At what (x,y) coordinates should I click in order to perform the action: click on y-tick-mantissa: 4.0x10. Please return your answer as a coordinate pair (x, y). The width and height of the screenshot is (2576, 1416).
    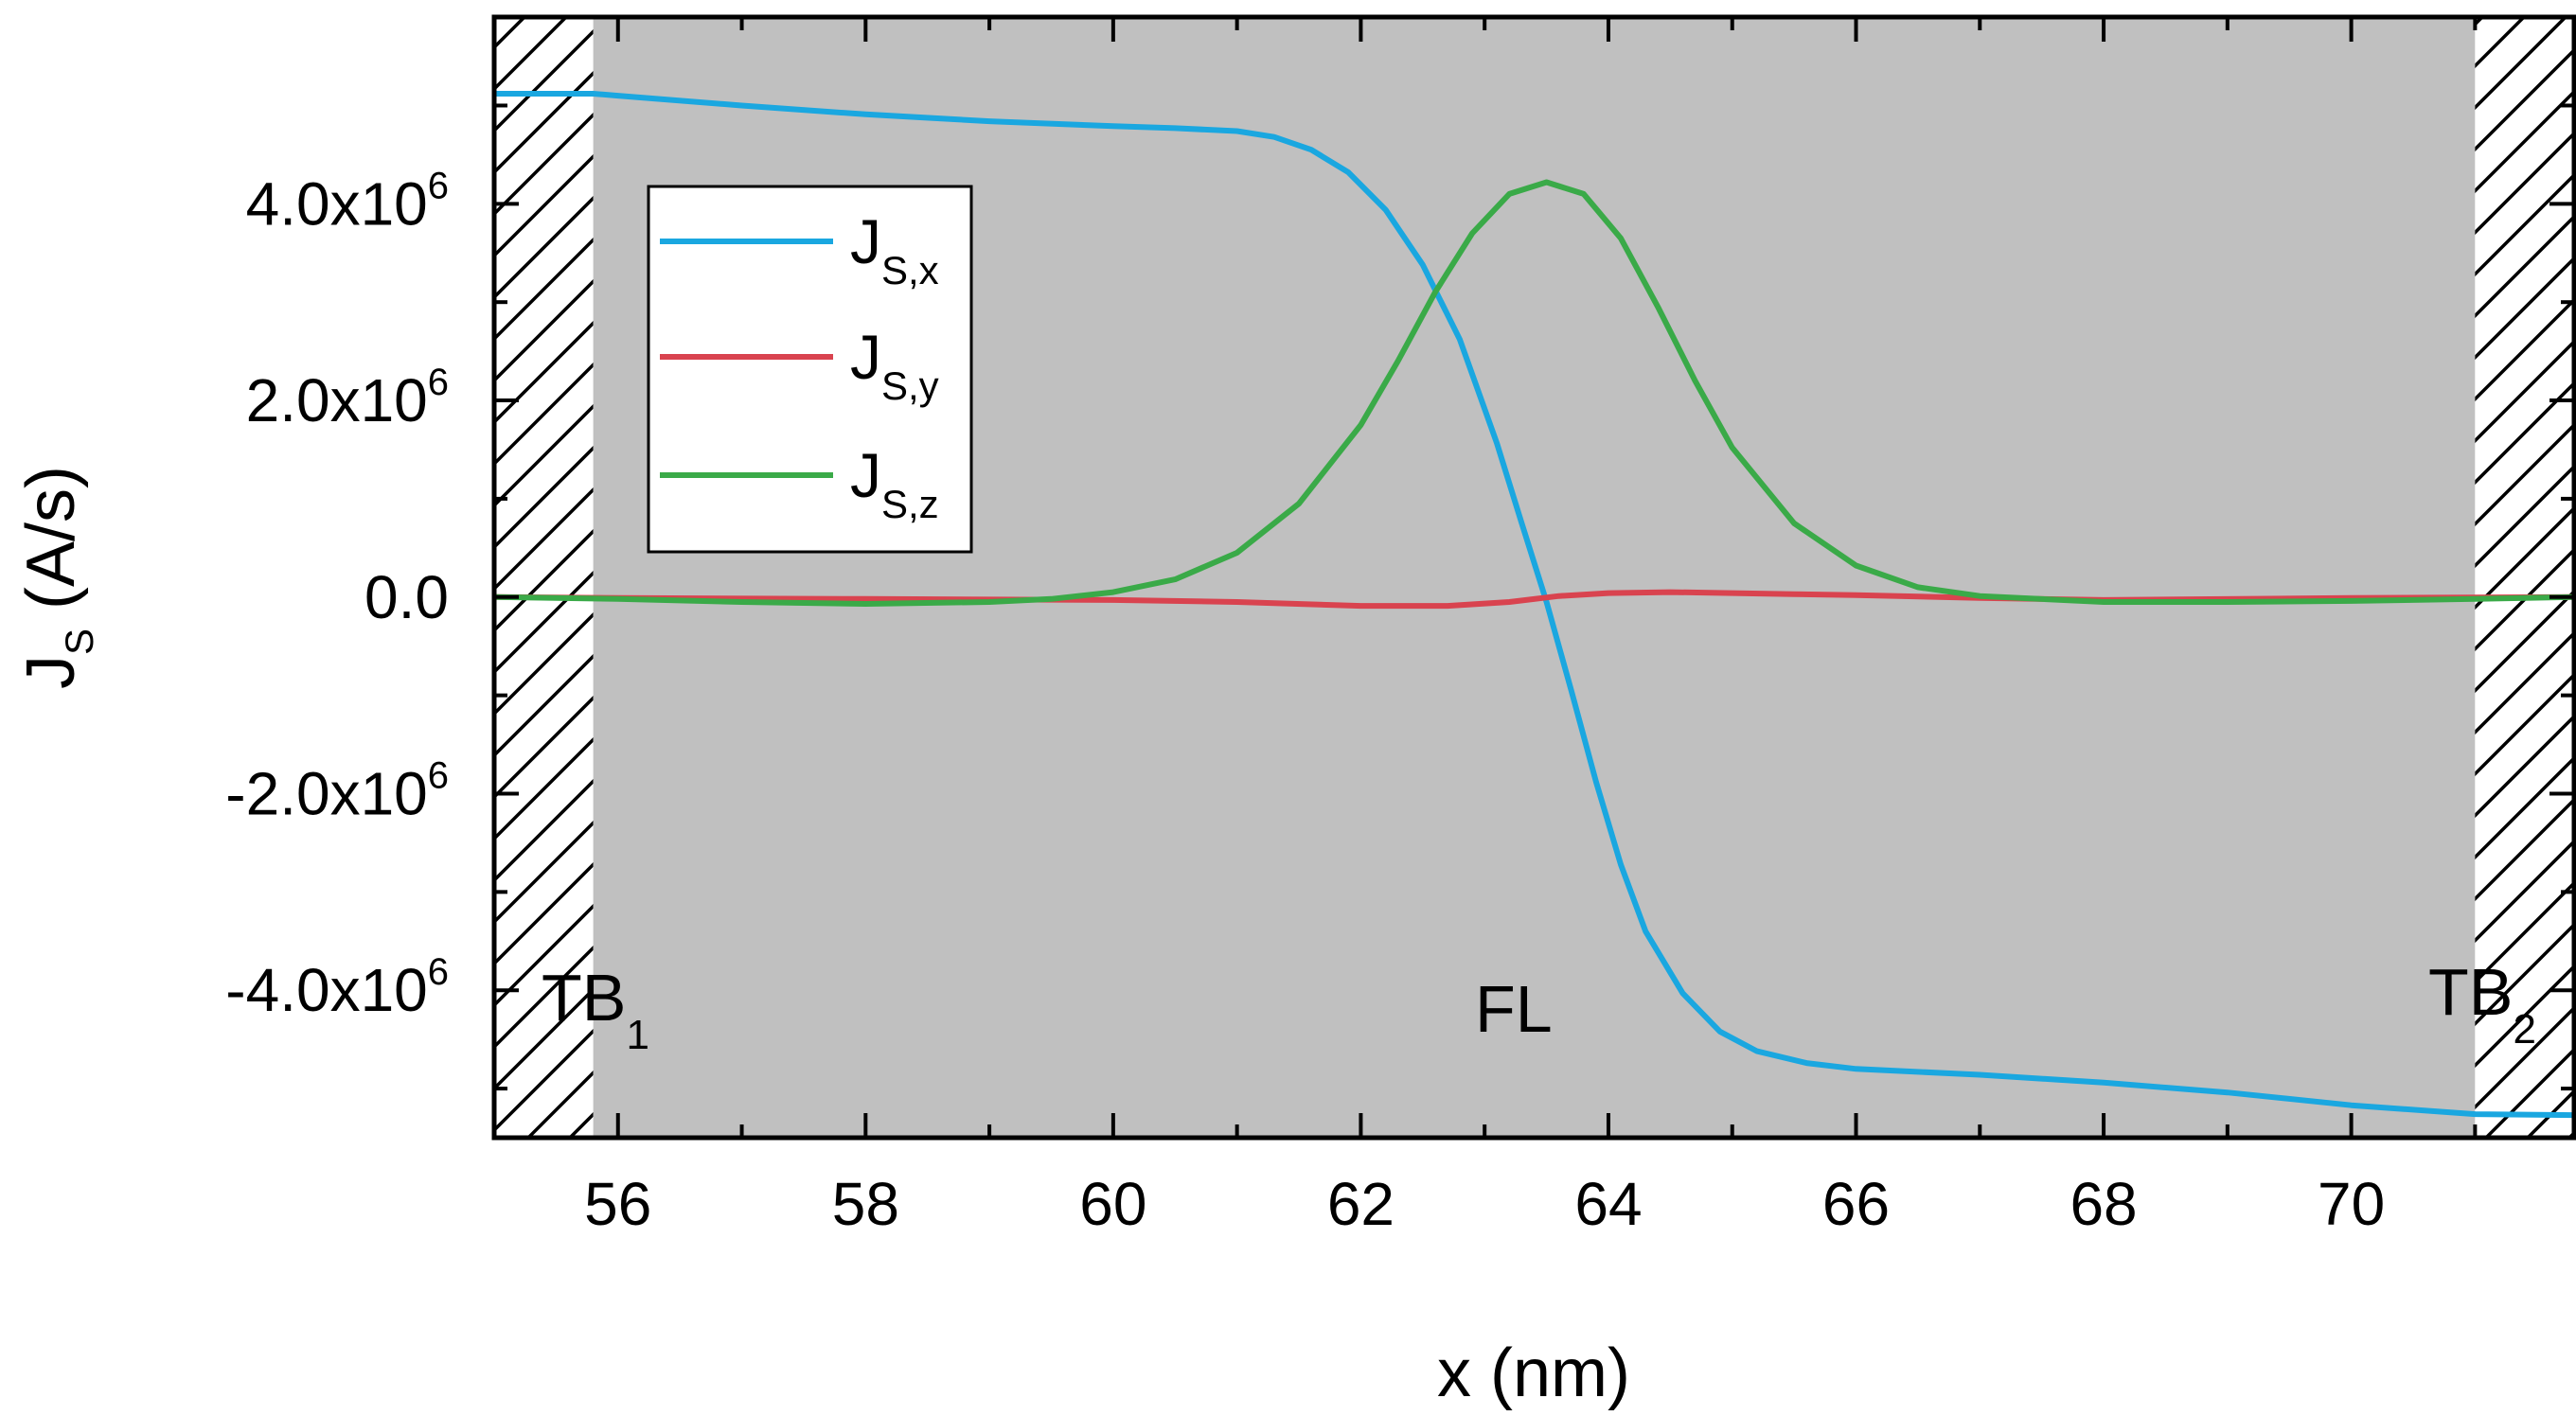
    Looking at the image, I should click on (337, 203).